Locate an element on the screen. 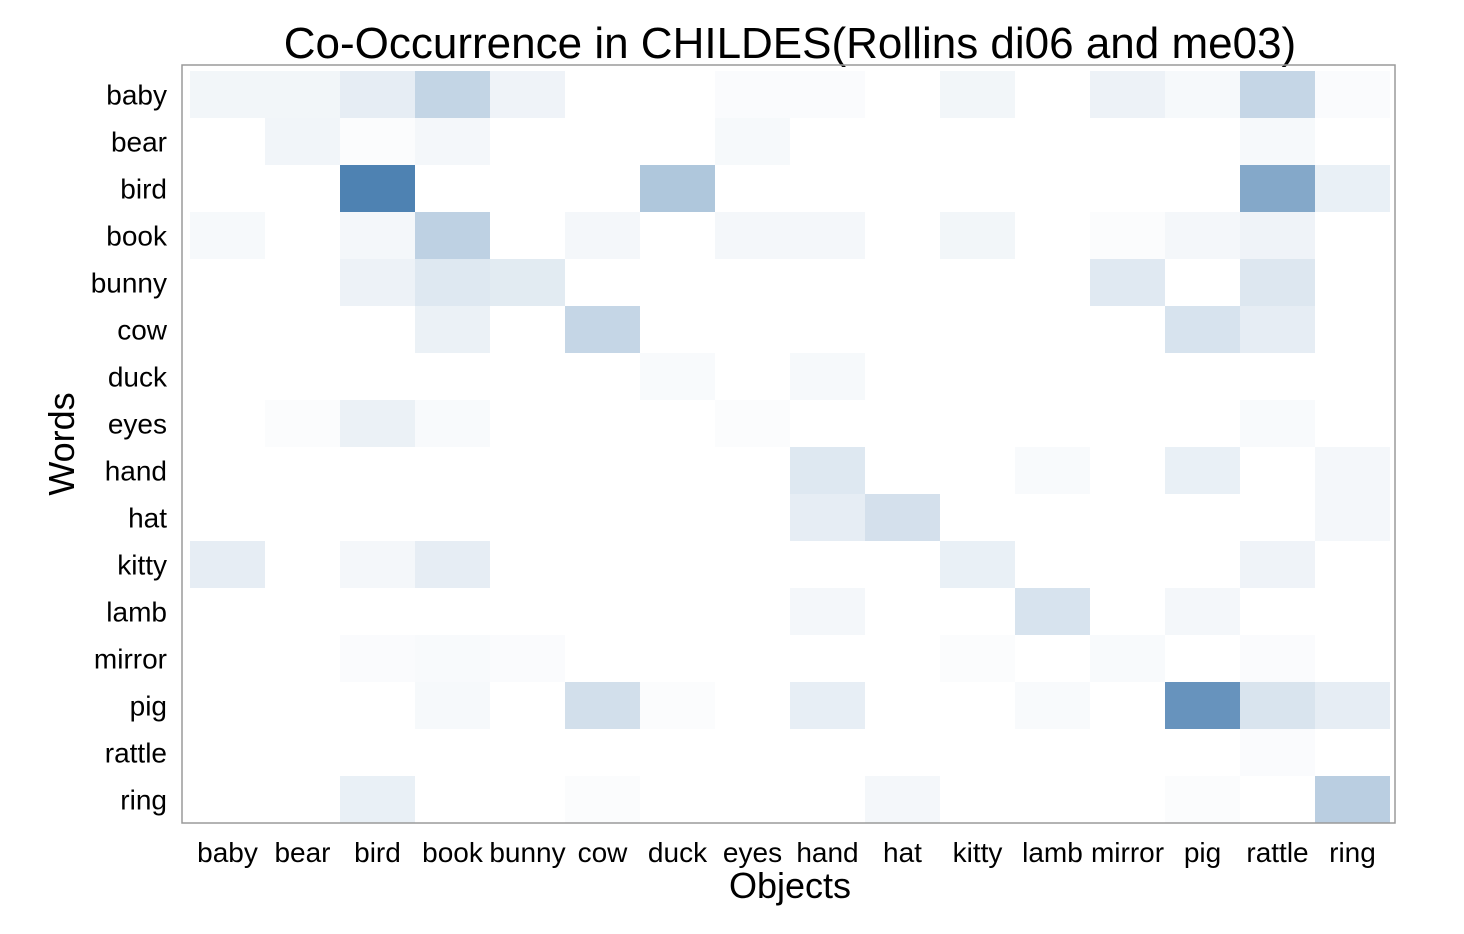 Image resolution: width=1464 pixels, height=934 pixels. y-tick-label-eyes: eyes is located at coordinates (137, 424).